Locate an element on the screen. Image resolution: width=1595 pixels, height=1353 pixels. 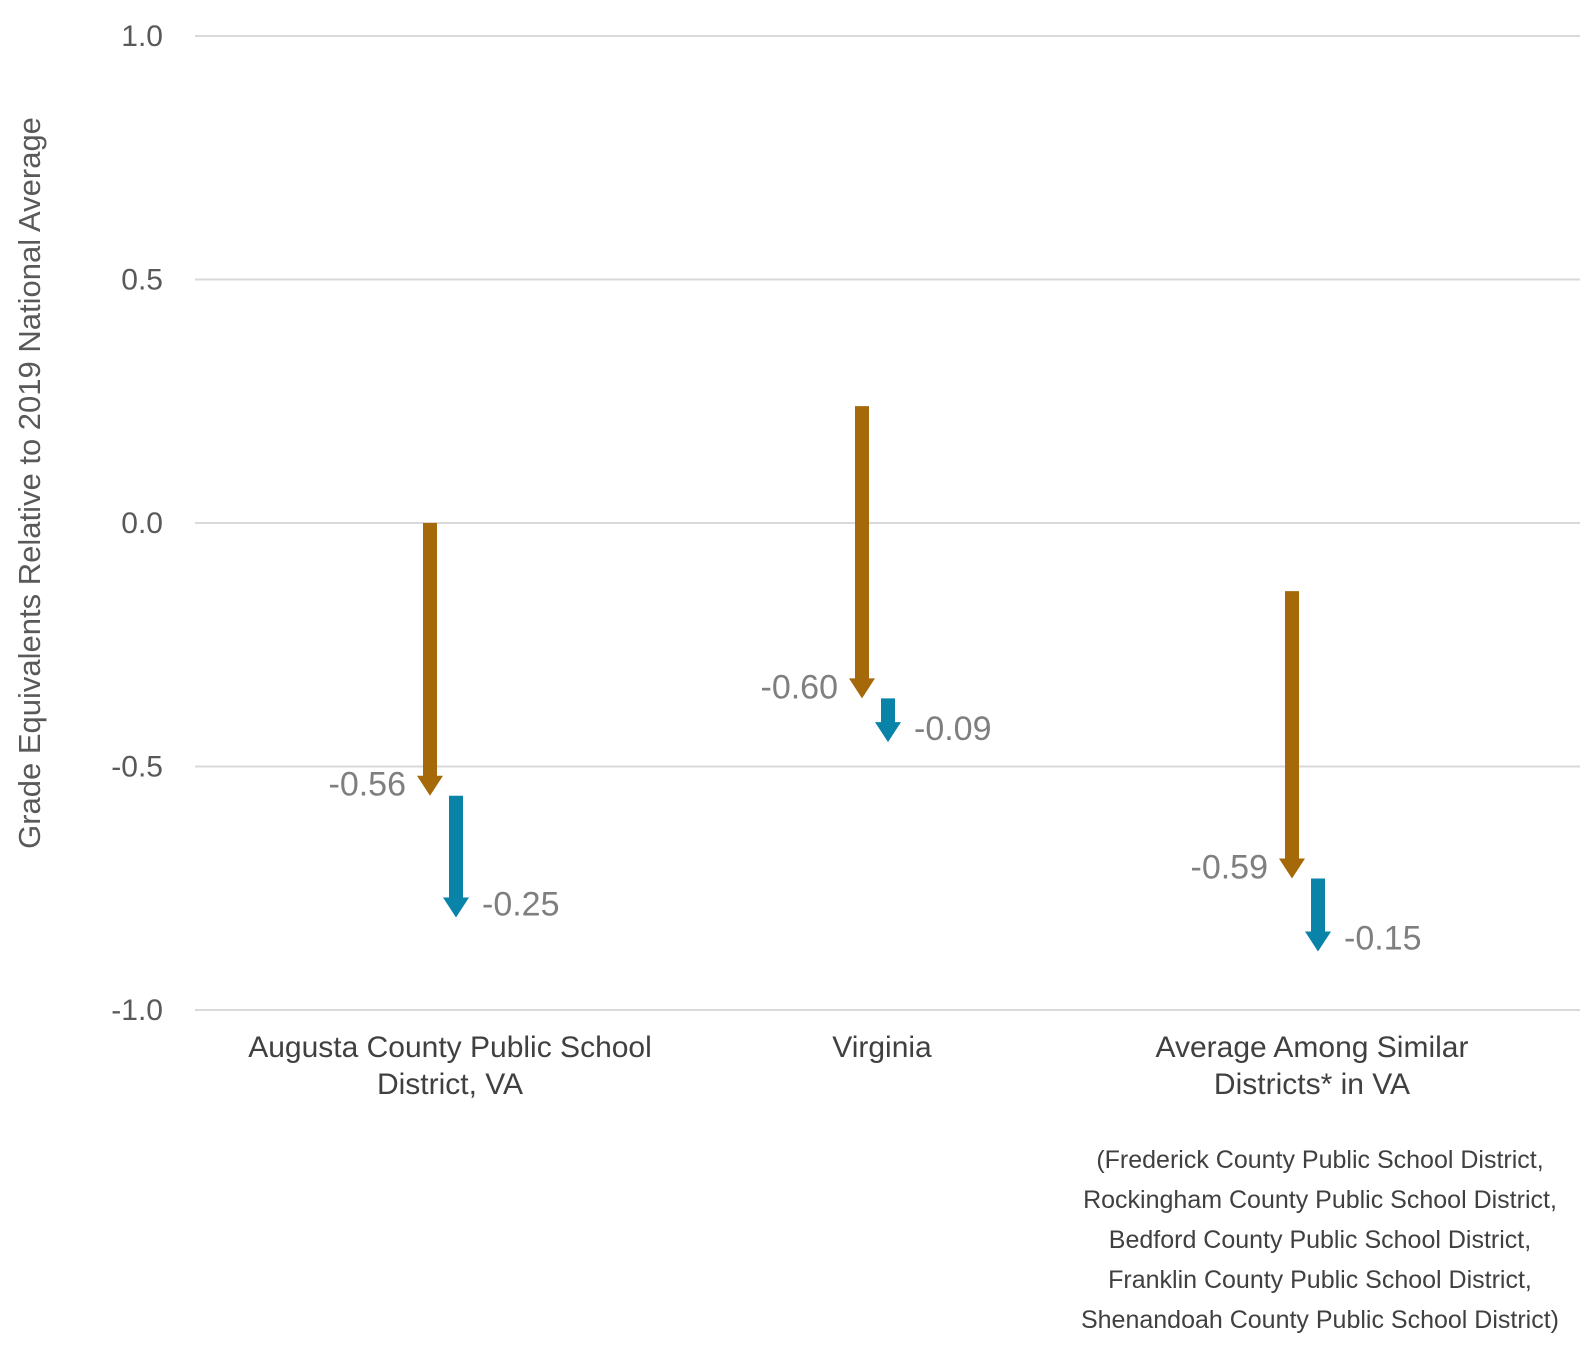
y-tick-label: -1.0 is located at coordinates (137, 1010).